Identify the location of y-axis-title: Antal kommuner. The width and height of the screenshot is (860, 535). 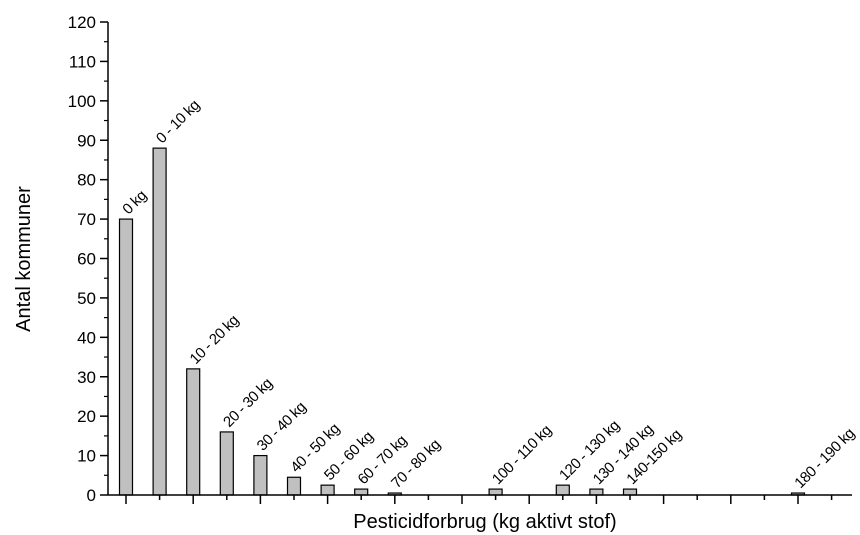
(24, 259).